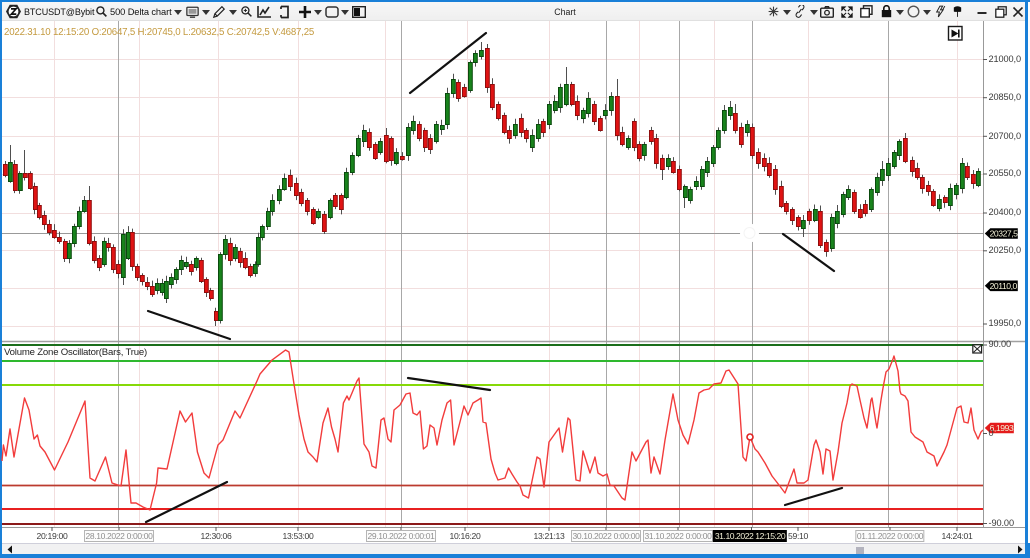 The height and width of the screenshot is (558, 1030). What do you see at coordinates (1002, 428) in the screenshot?
I see `svg-text: 6,1993` at bounding box center [1002, 428].